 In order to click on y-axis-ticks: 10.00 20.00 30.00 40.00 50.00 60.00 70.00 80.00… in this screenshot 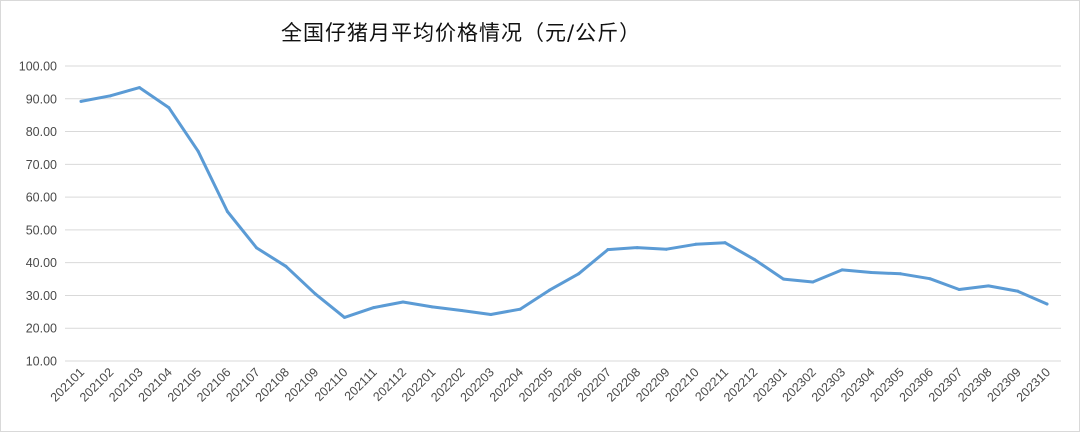, I will do `click(38, 214)`.